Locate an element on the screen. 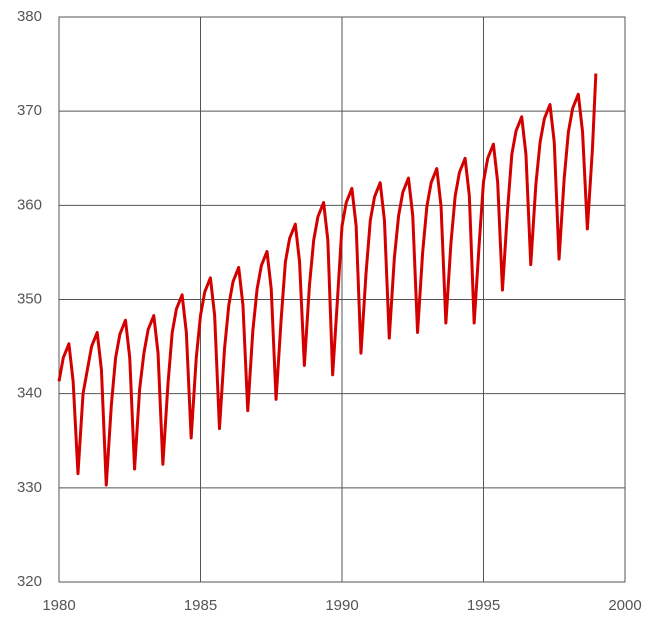  y-tick-label: 320 is located at coordinates (29, 581).